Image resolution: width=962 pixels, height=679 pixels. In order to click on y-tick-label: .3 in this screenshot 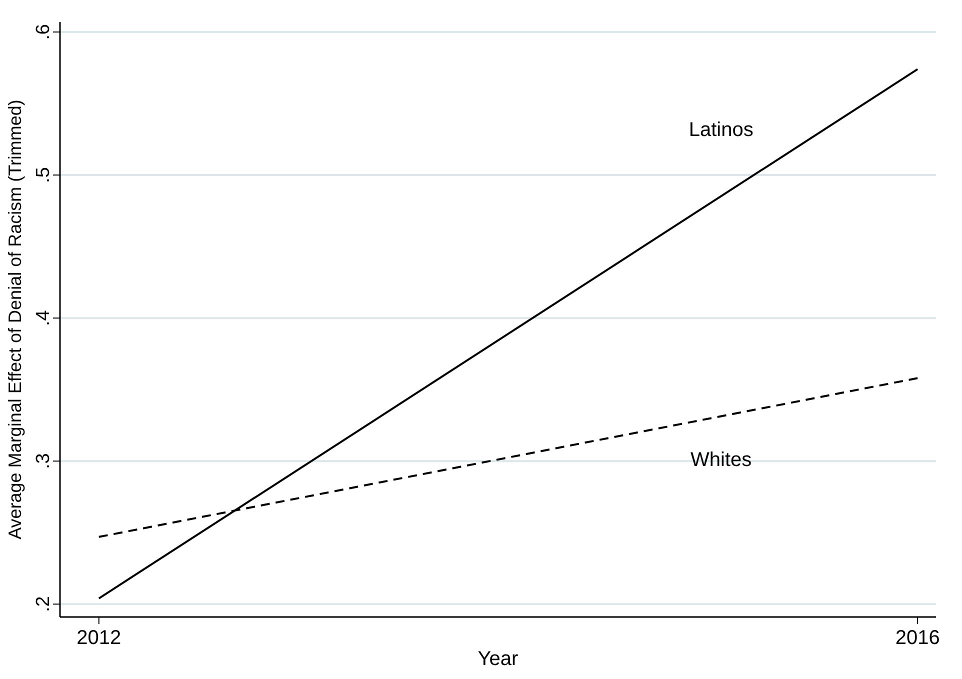, I will do `click(43, 461)`.